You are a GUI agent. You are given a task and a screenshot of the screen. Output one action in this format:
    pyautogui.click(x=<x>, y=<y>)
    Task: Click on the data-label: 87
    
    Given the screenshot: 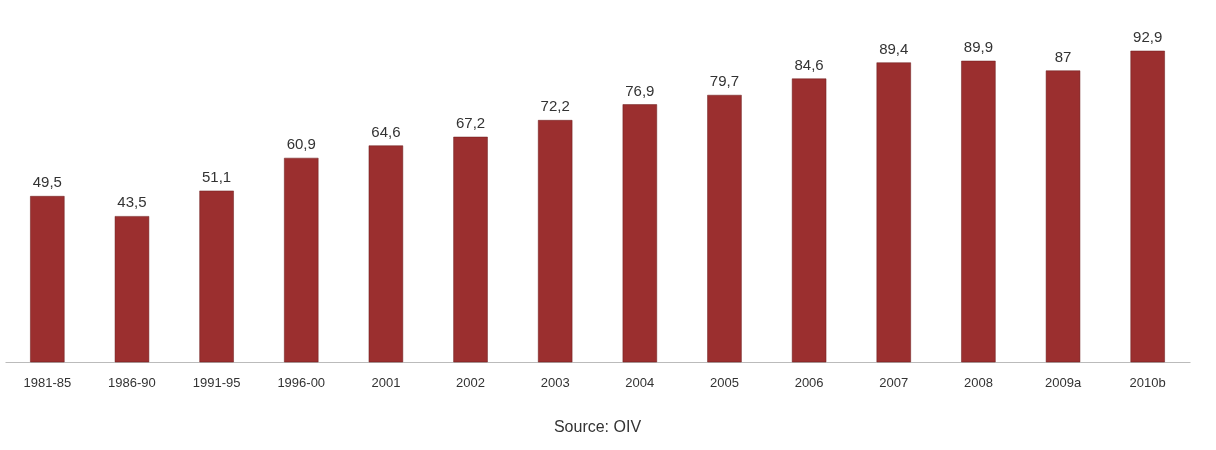 What is the action you would take?
    pyautogui.click(x=1063, y=56)
    